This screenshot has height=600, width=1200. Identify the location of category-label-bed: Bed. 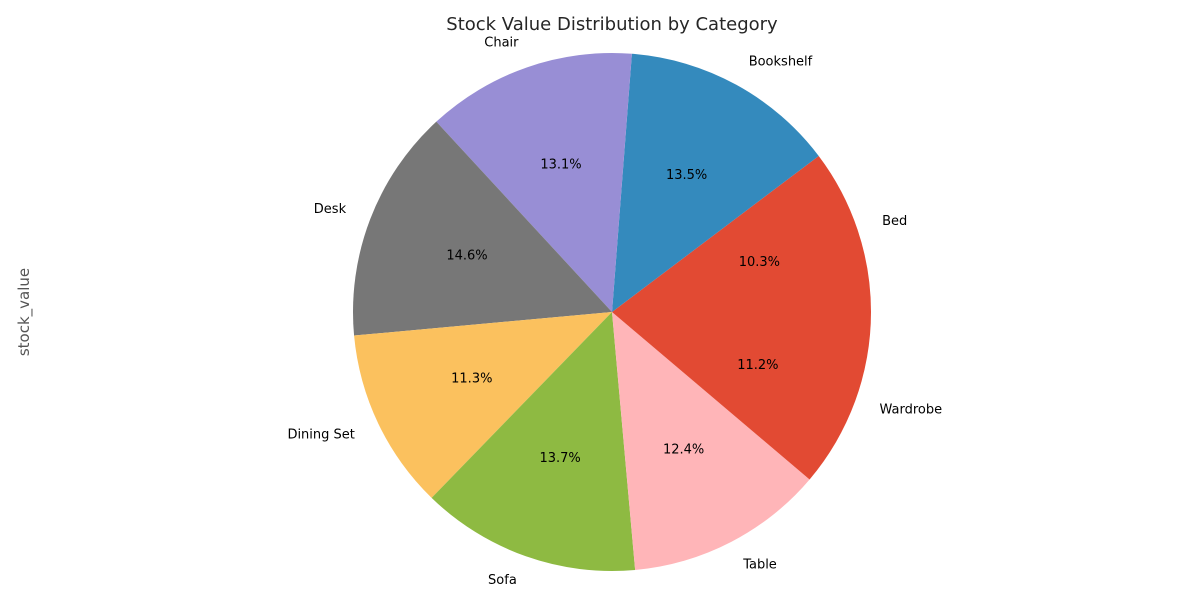
(894, 221).